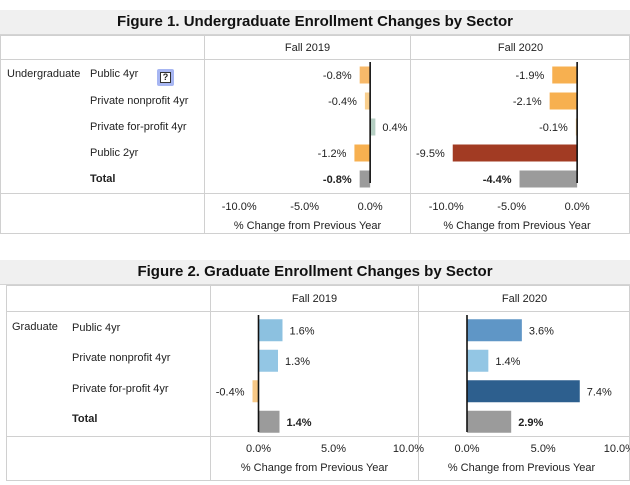  I want to click on data-label: 1.3%, so click(297, 362).